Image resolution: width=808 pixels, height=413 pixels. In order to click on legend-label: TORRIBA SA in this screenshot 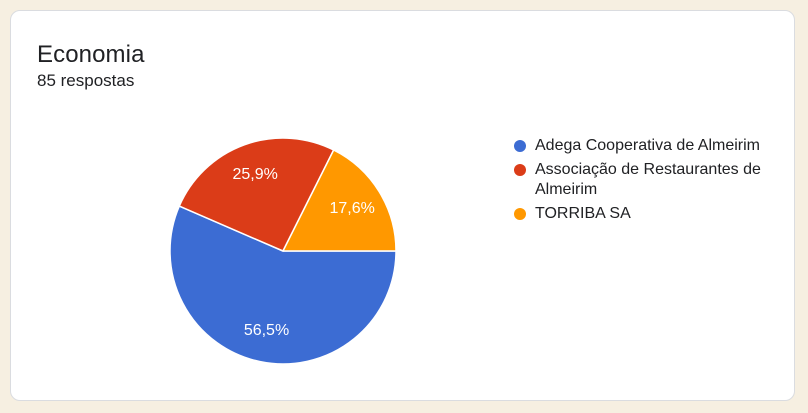, I will do `click(583, 213)`.